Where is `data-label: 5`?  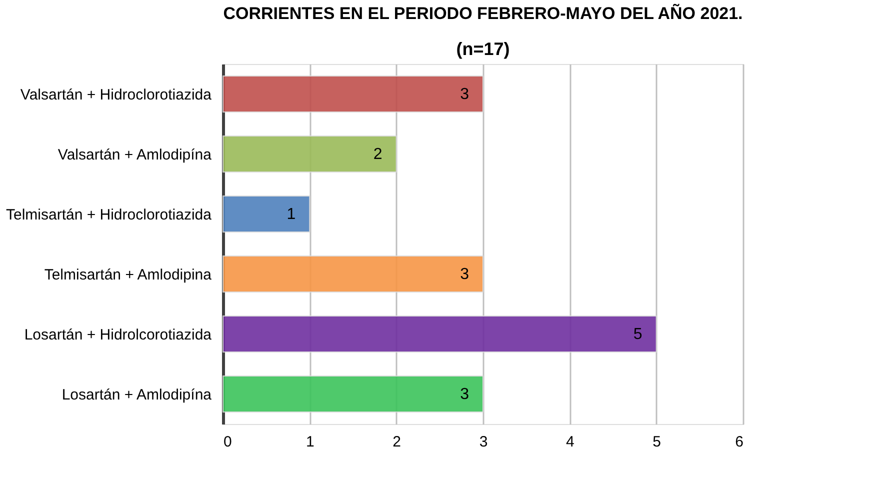 data-label: 5 is located at coordinates (637, 334).